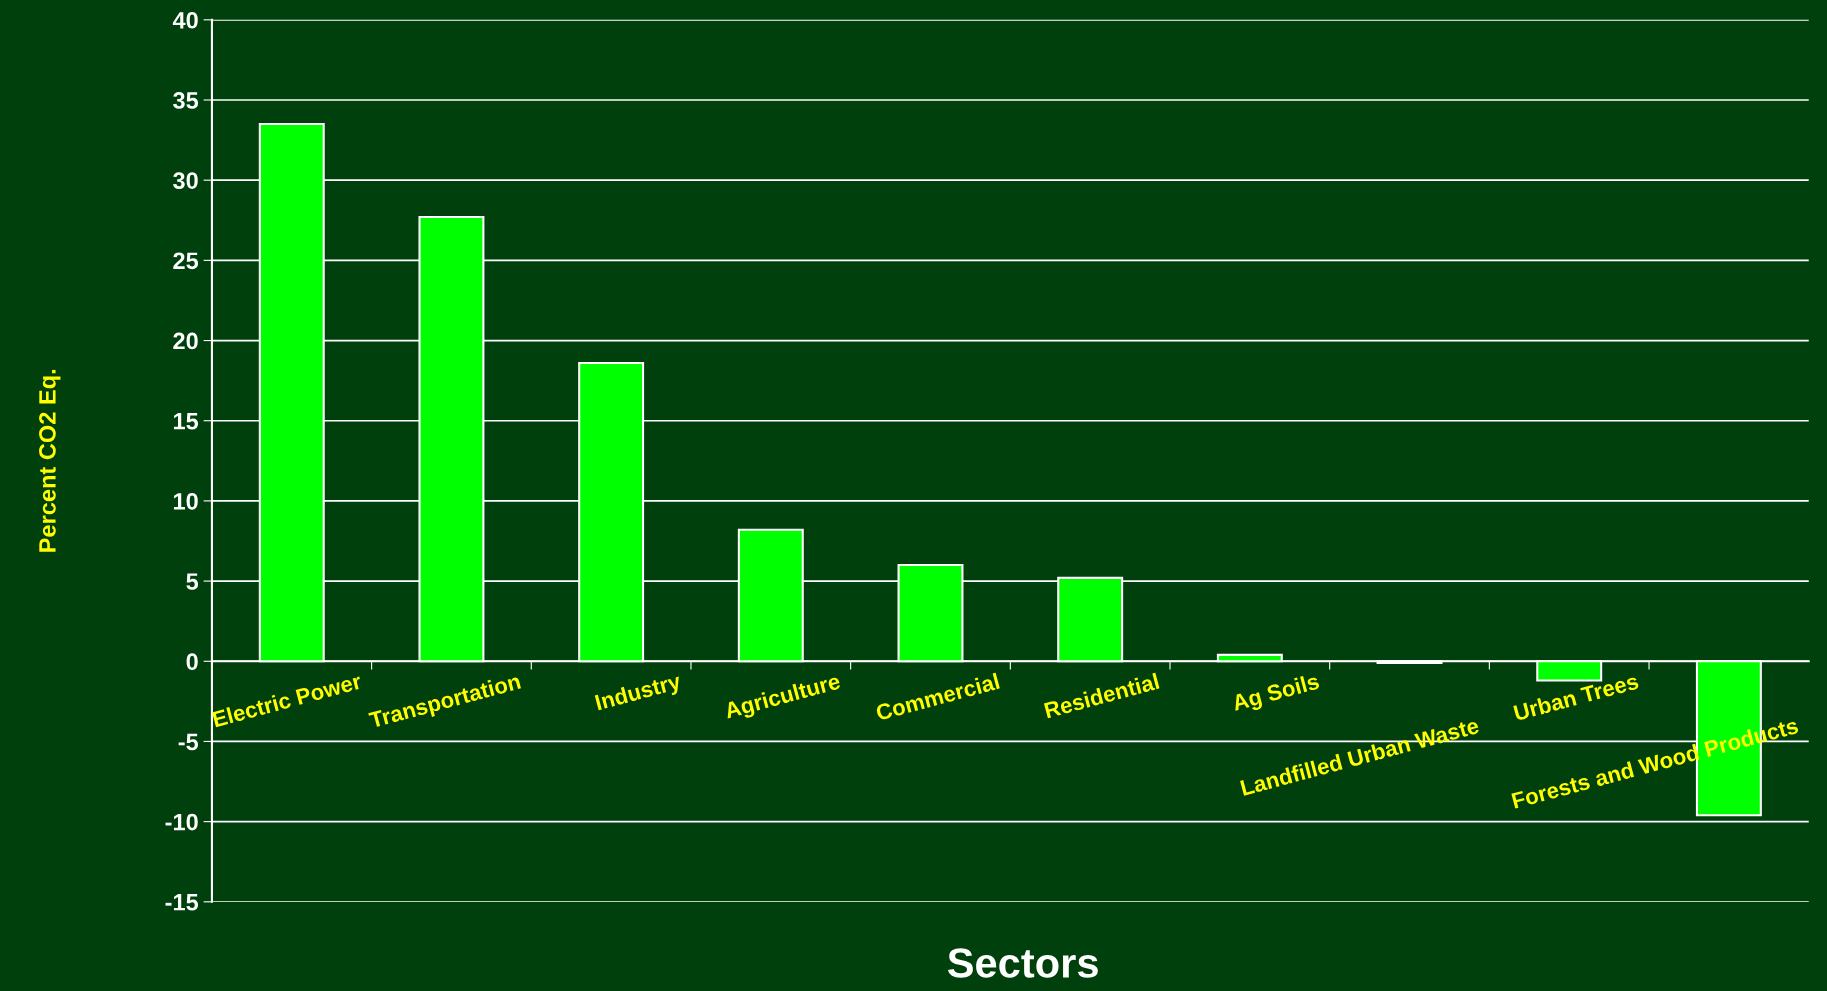  Describe the element at coordinates (188, 742) in the screenshot. I see `y-tick-label: -5` at that location.